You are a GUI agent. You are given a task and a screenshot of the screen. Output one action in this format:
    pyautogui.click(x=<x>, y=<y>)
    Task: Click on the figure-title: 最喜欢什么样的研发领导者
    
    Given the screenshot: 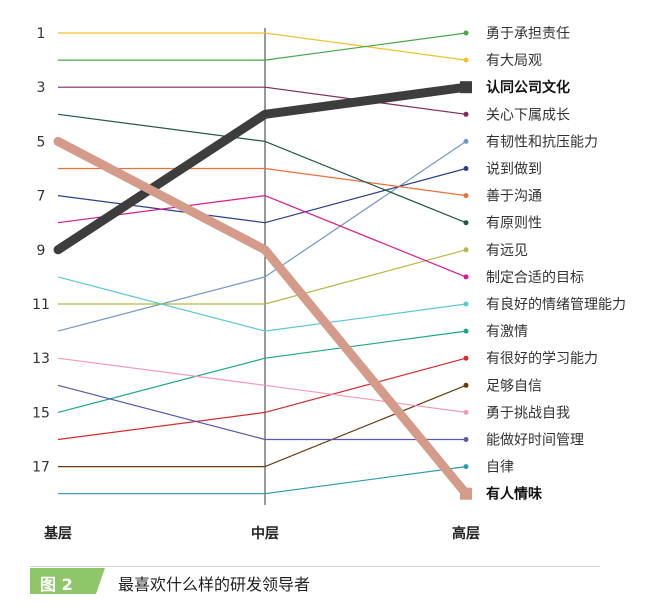 What is the action you would take?
    pyautogui.click(x=214, y=584)
    